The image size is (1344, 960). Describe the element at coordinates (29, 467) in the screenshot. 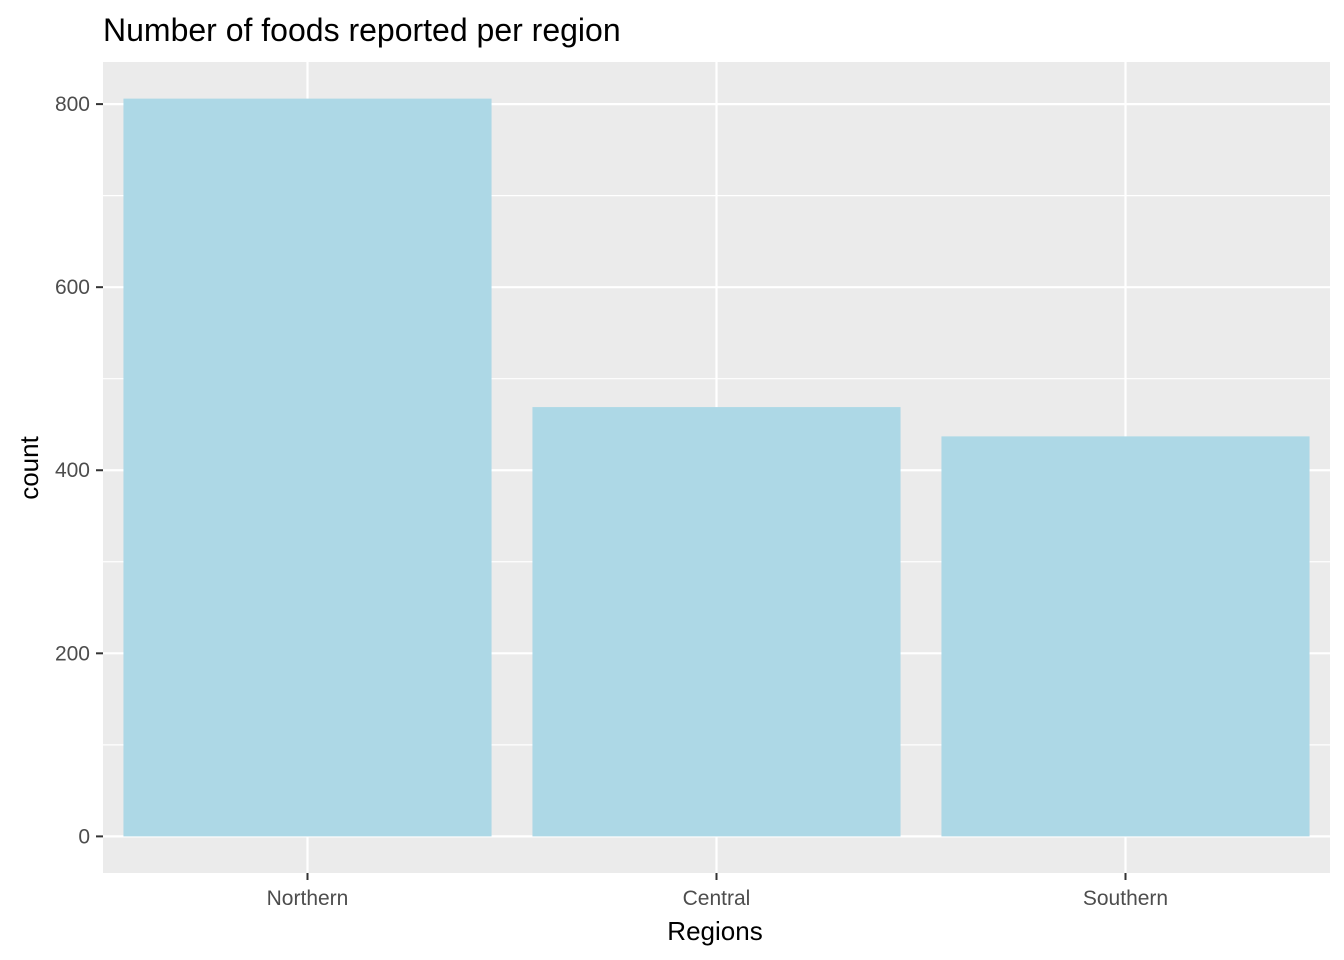

I see `y-axis-title: count` at that location.